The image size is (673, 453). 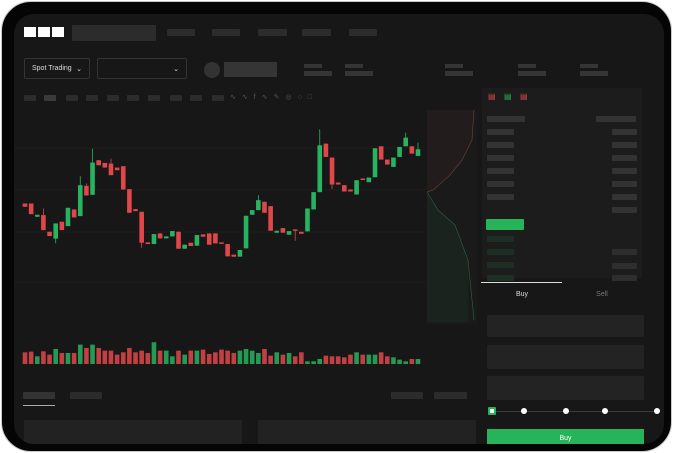 What do you see at coordinates (302, 97) in the screenshot?
I see `camera-icon: ○` at bounding box center [302, 97].